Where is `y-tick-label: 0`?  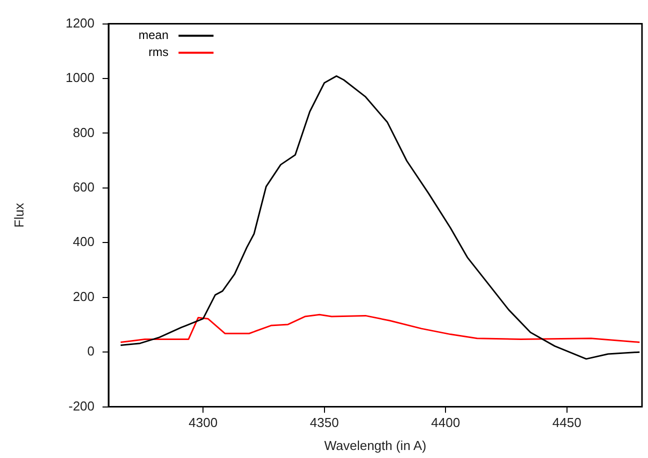
y-tick-label: 0 is located at coordinates (91, 351).